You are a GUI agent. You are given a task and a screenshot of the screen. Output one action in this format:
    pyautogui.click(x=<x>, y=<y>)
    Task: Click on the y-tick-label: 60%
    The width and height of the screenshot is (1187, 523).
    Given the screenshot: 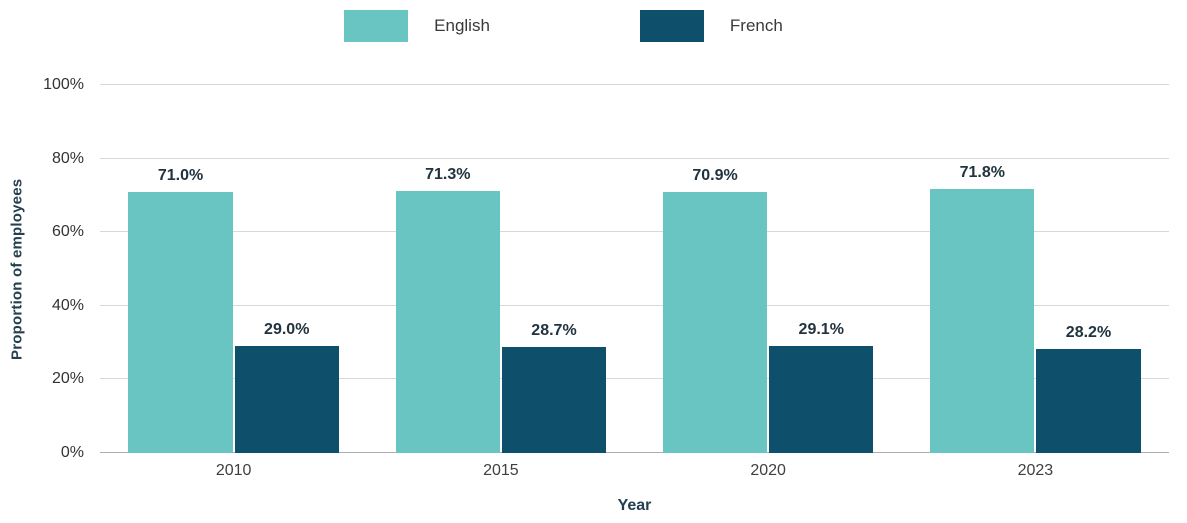 What is the action you would take?
    pyautogui.click(x=67, y=232)
    